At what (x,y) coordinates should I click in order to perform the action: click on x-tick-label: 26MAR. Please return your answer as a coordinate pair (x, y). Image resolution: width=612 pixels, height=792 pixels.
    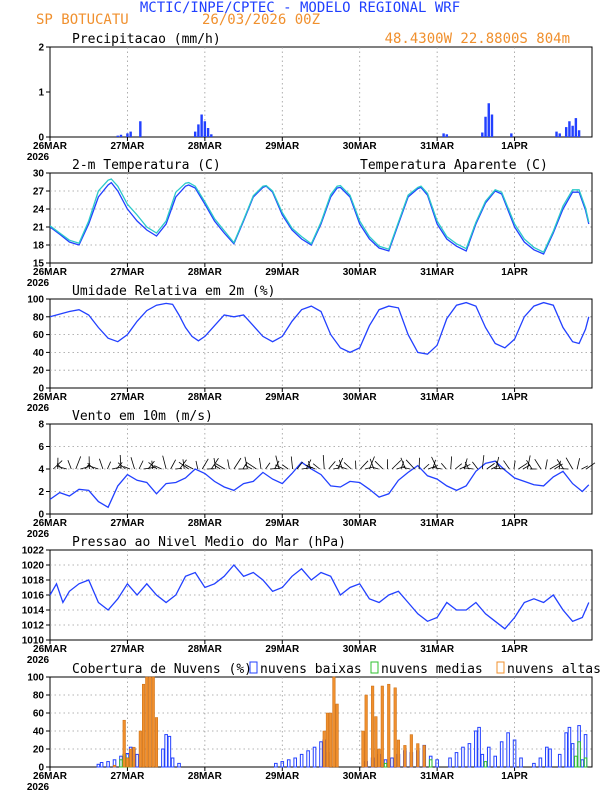
    Looking at the image, I should click on (50, 146).